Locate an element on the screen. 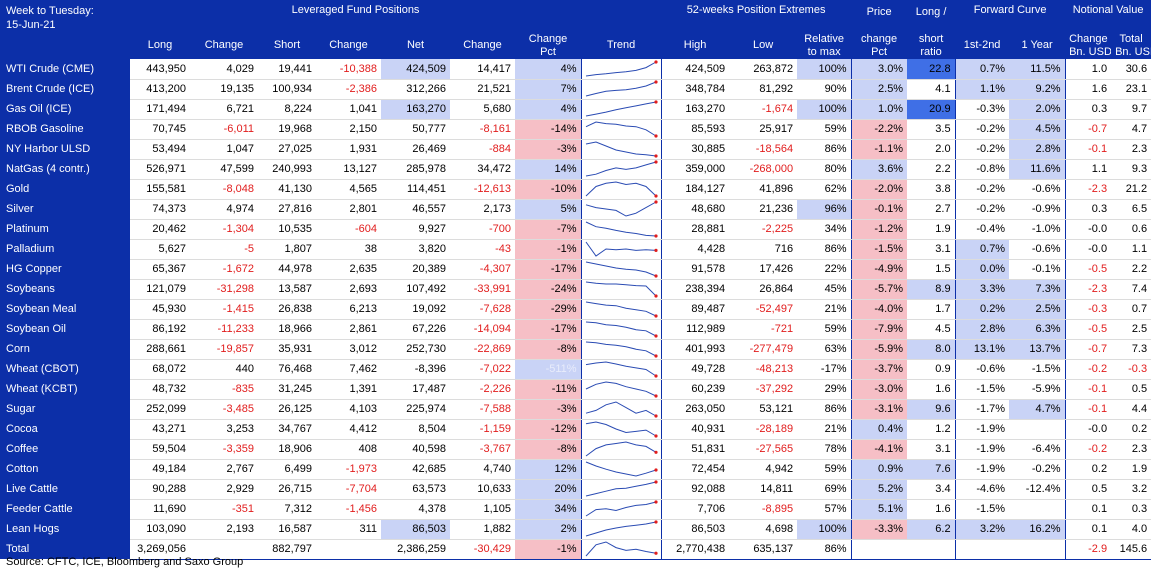  commodity-name: Sugar is located at coordinates (65, 408).